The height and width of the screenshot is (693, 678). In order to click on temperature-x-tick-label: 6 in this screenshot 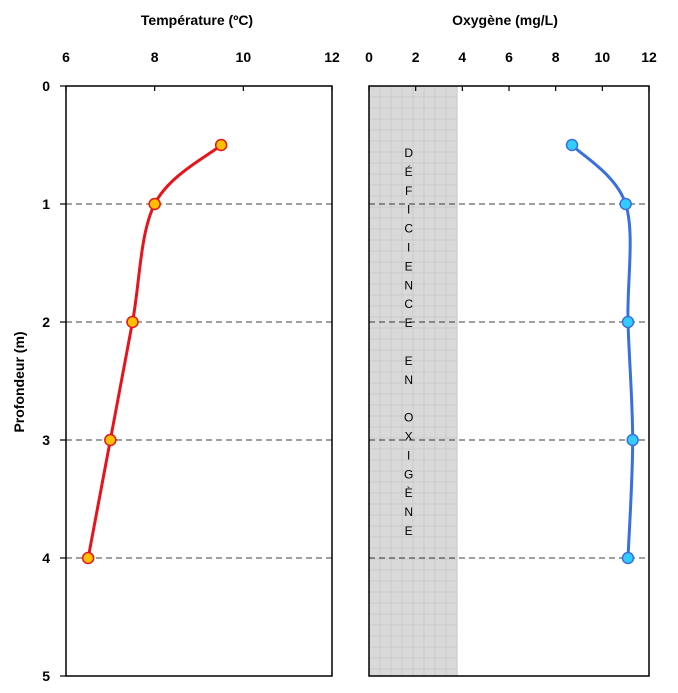, I will do `click(66, 57)`.